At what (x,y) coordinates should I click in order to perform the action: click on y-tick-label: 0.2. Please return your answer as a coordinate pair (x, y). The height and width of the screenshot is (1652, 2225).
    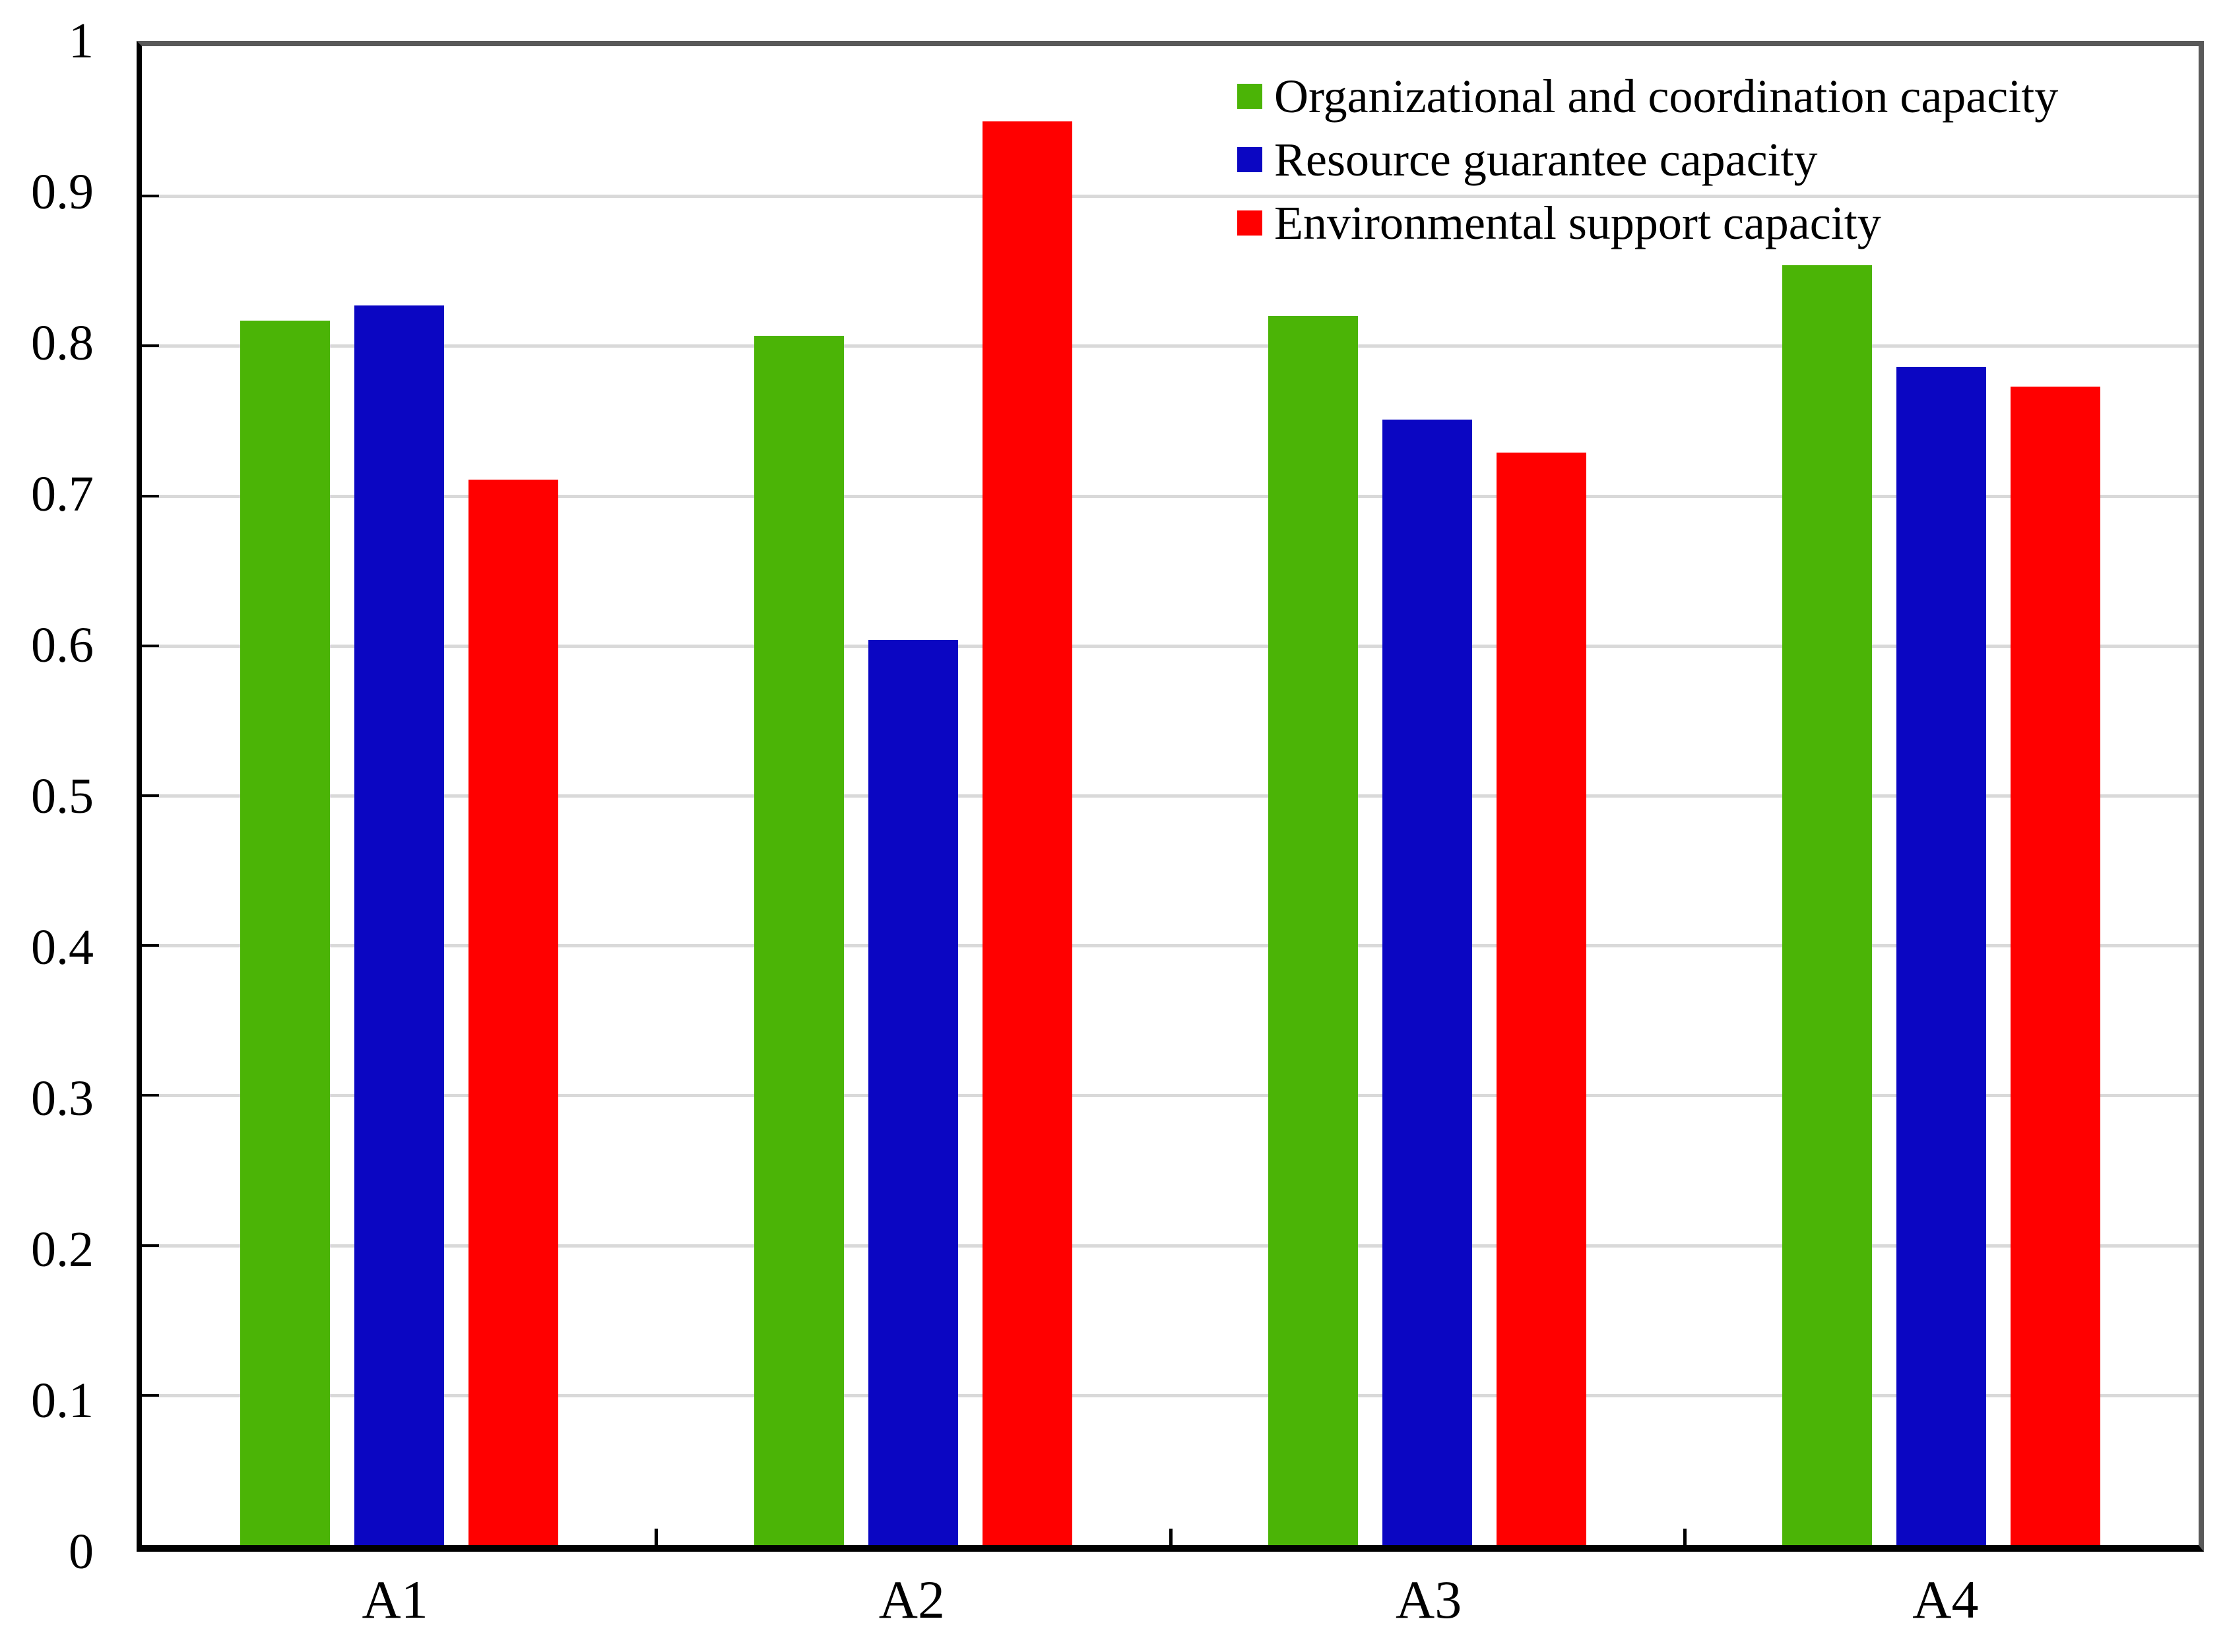
    Looking at the image, I should click on (62, 1249).